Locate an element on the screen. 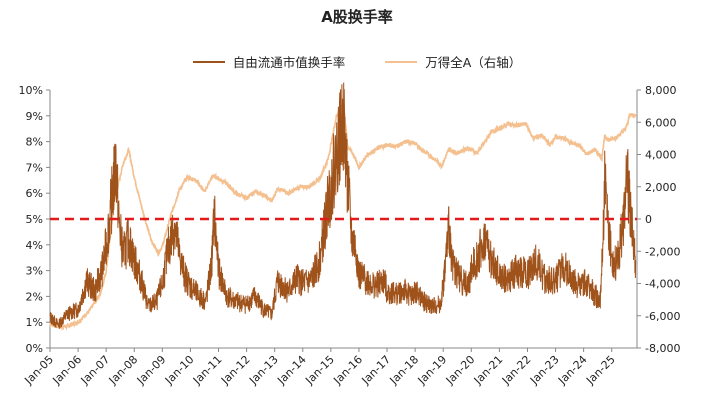 The image size is (714, 410). x-tick-label: Jan-20 is located at coordinates (460, 370).